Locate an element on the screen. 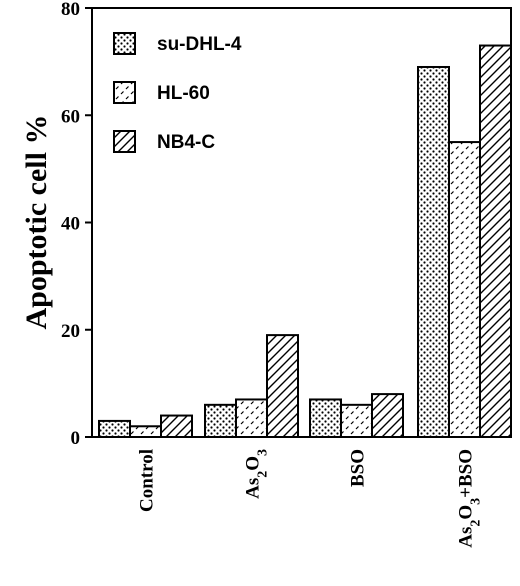  y-tick-label: 80 is located at coordinates (70, 10).